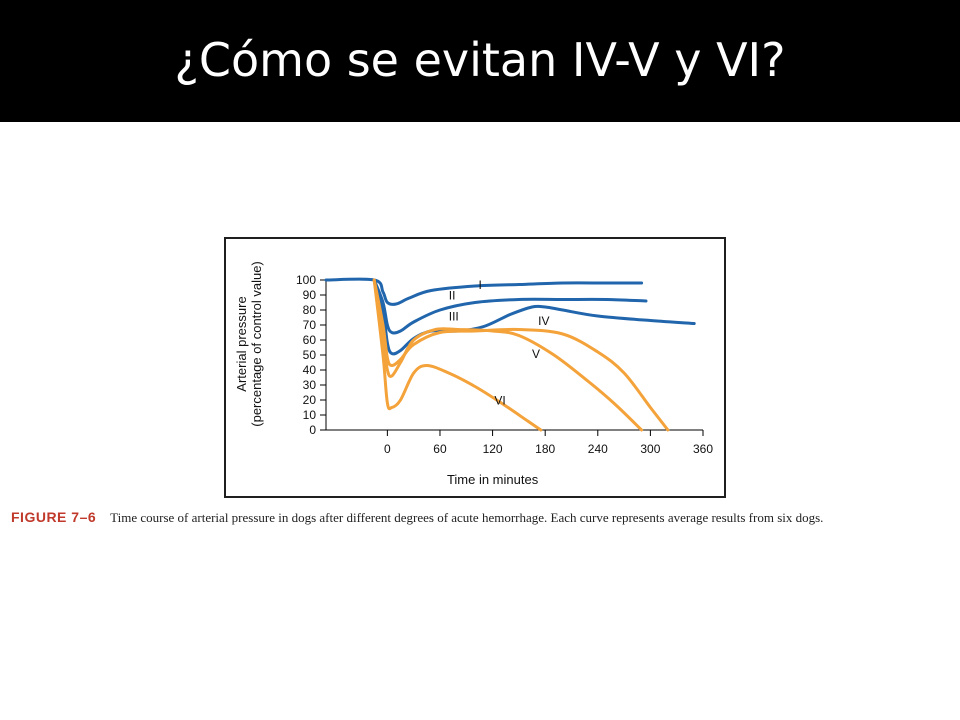  I want to click on x-tick-label: 300, so click(650, 449).